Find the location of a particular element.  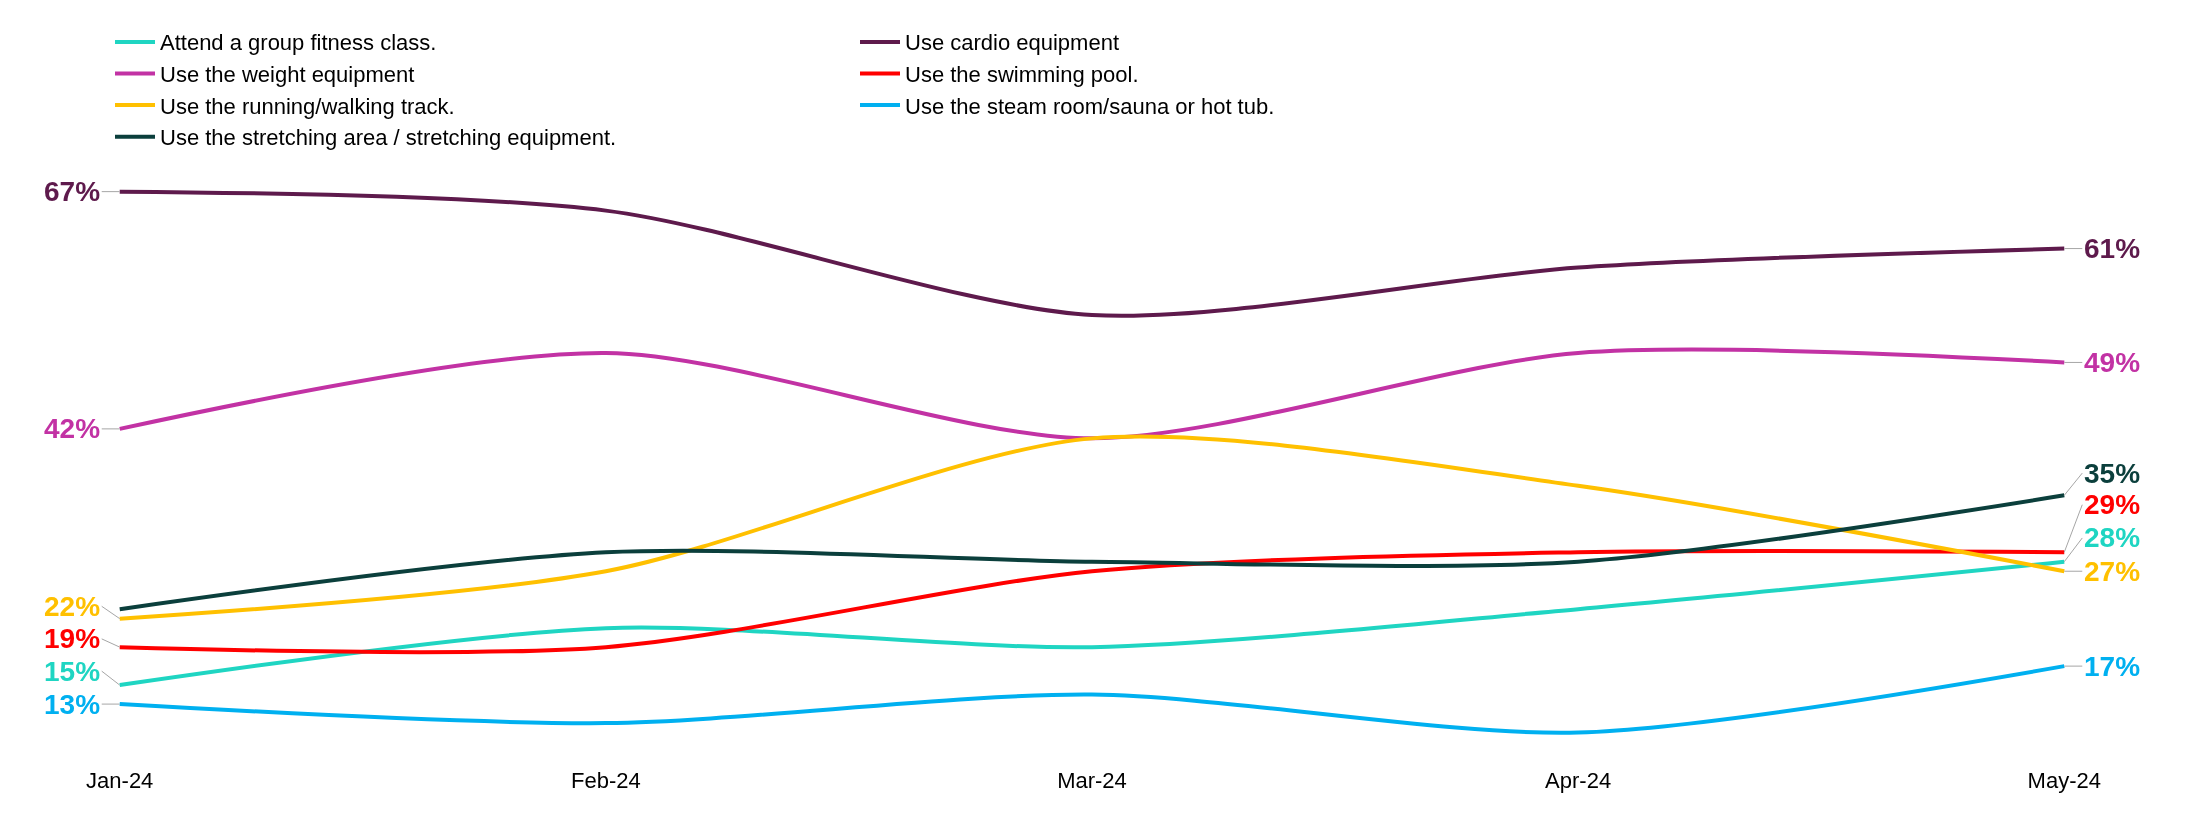

x-tick-label: Apr-24 is located at coordinates (1578, 780).